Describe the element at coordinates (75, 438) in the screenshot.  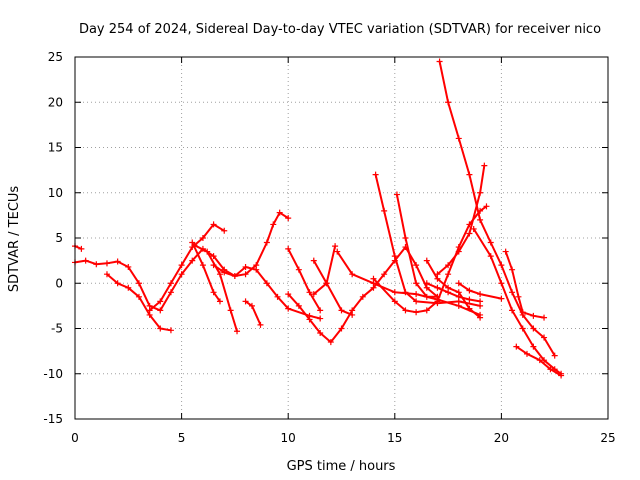
I see `x-tick-label: 0` at that location.